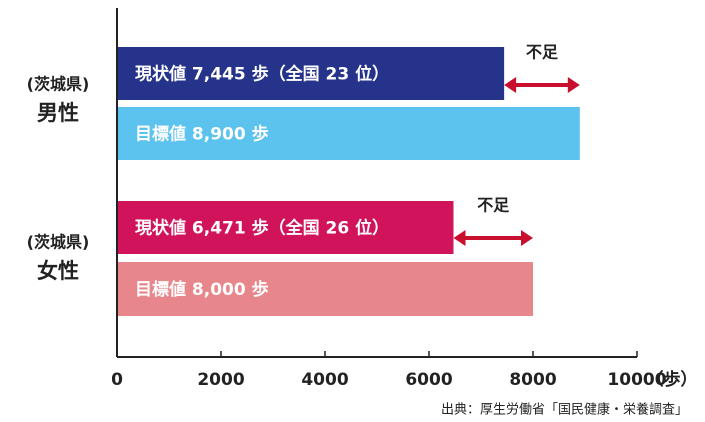 This screenshot has height=422, width=705. What do you see at coordinates (672, 379) in the screenshot?
I see `x-unit: （歩）` at bounding box center [672, 379].